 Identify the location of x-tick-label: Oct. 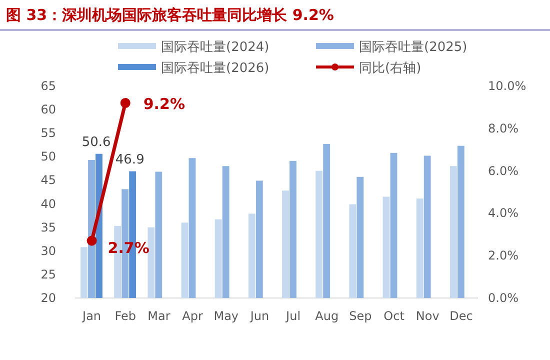
(394, 316).